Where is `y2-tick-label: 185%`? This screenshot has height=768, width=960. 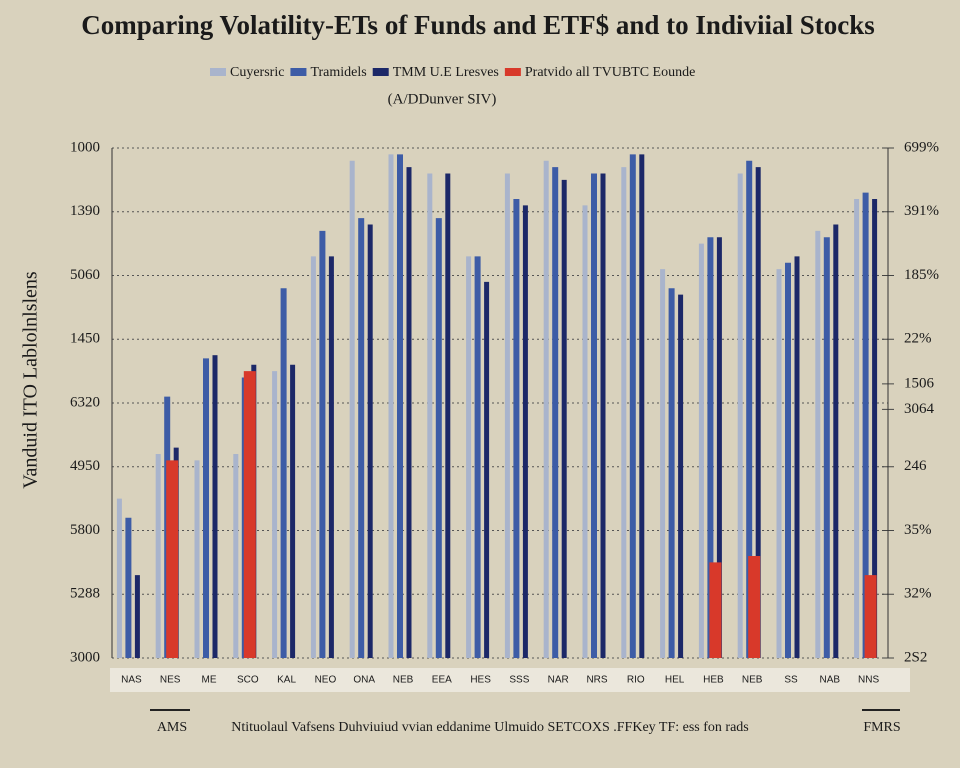 y2-tick-label: 185% is located at coordinates (921, 275).